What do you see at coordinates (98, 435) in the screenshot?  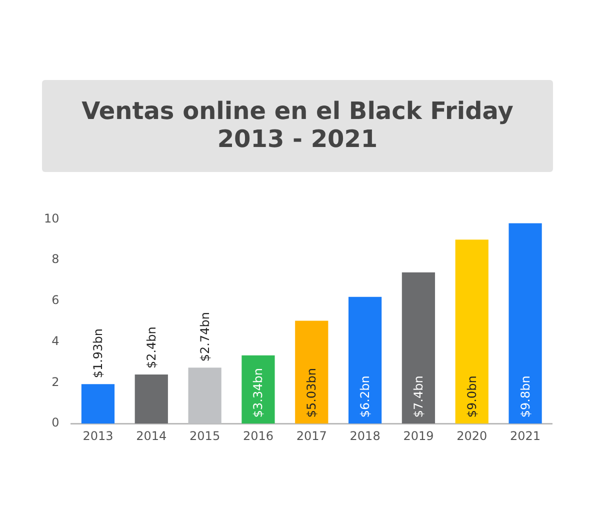 I see `x-tick-label: 2013` at bounding box center [98, 435].